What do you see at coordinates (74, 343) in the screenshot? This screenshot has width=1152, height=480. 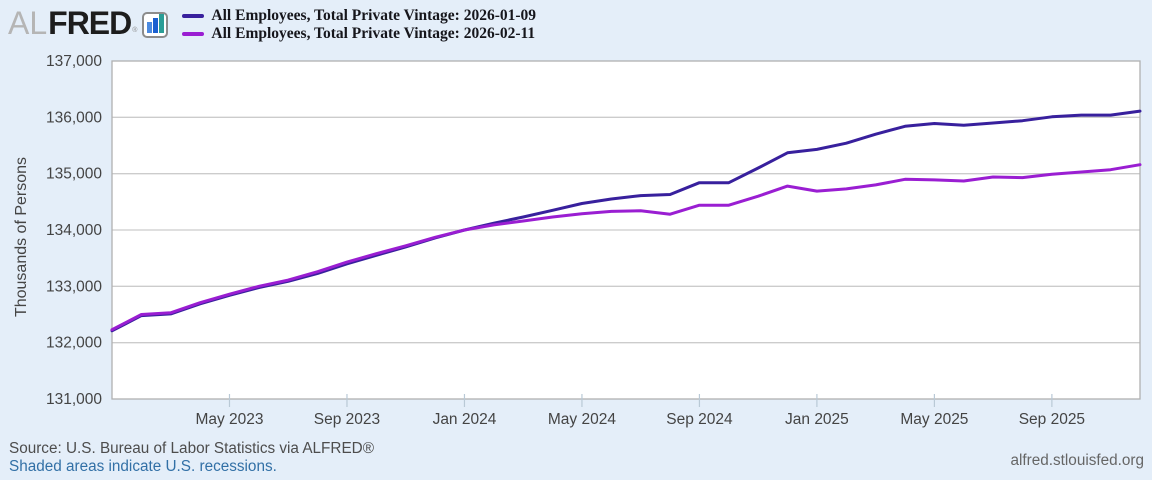 I see `y-tick-label: 132,000` at bounding box center [74, 343].